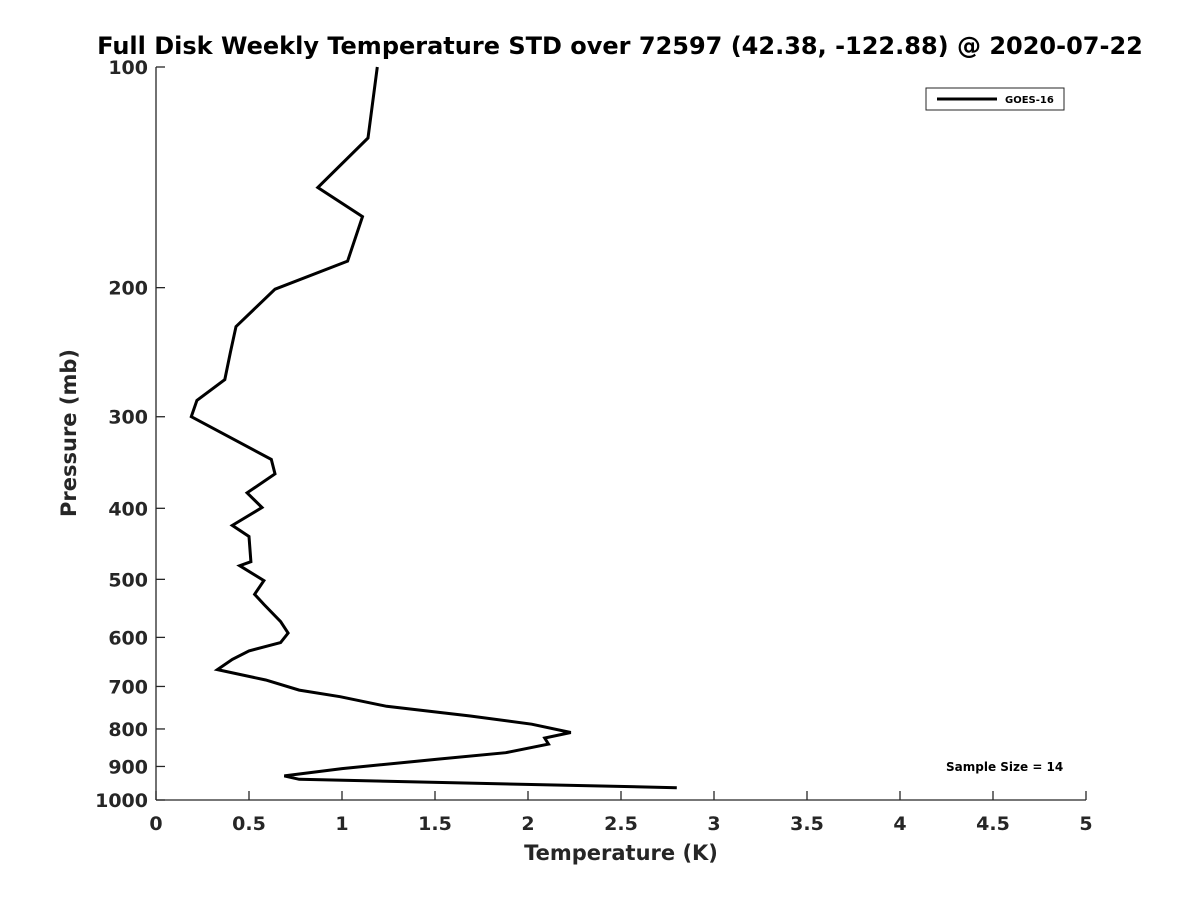 This screenshot has height=900, width=1200. I want to click on x-tick-label: 1, so click(341, 824).